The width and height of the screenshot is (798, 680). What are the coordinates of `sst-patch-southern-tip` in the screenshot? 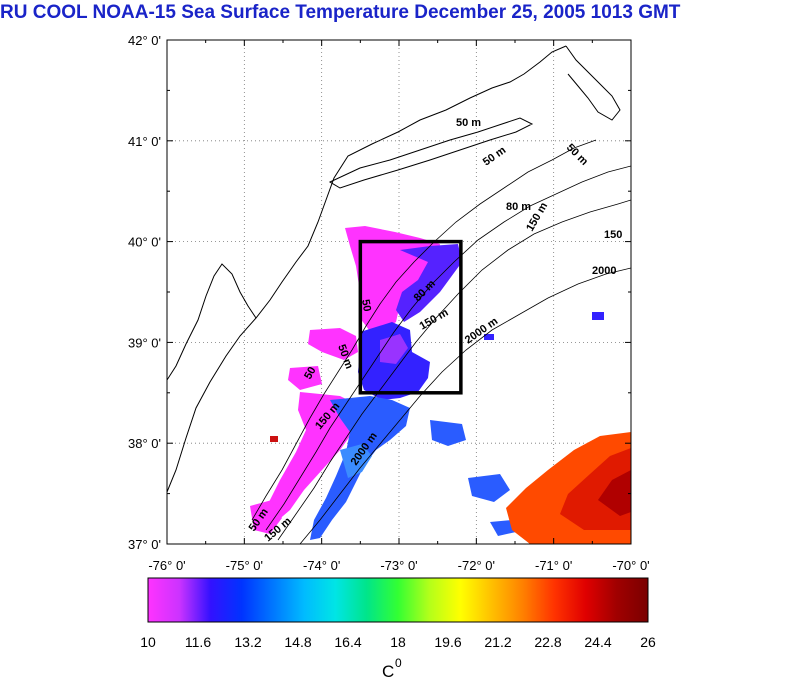 It's located at (266, 517).